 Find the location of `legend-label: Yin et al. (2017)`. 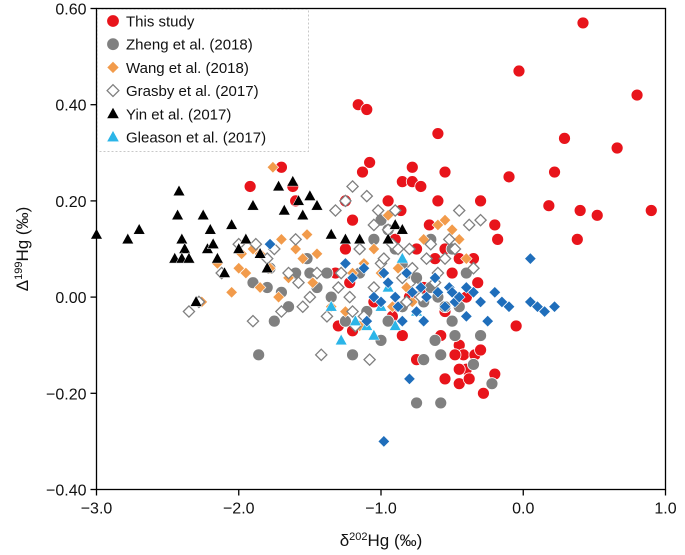

legend-label: Yin et al. (2017) is located at coordinates (178, 114).